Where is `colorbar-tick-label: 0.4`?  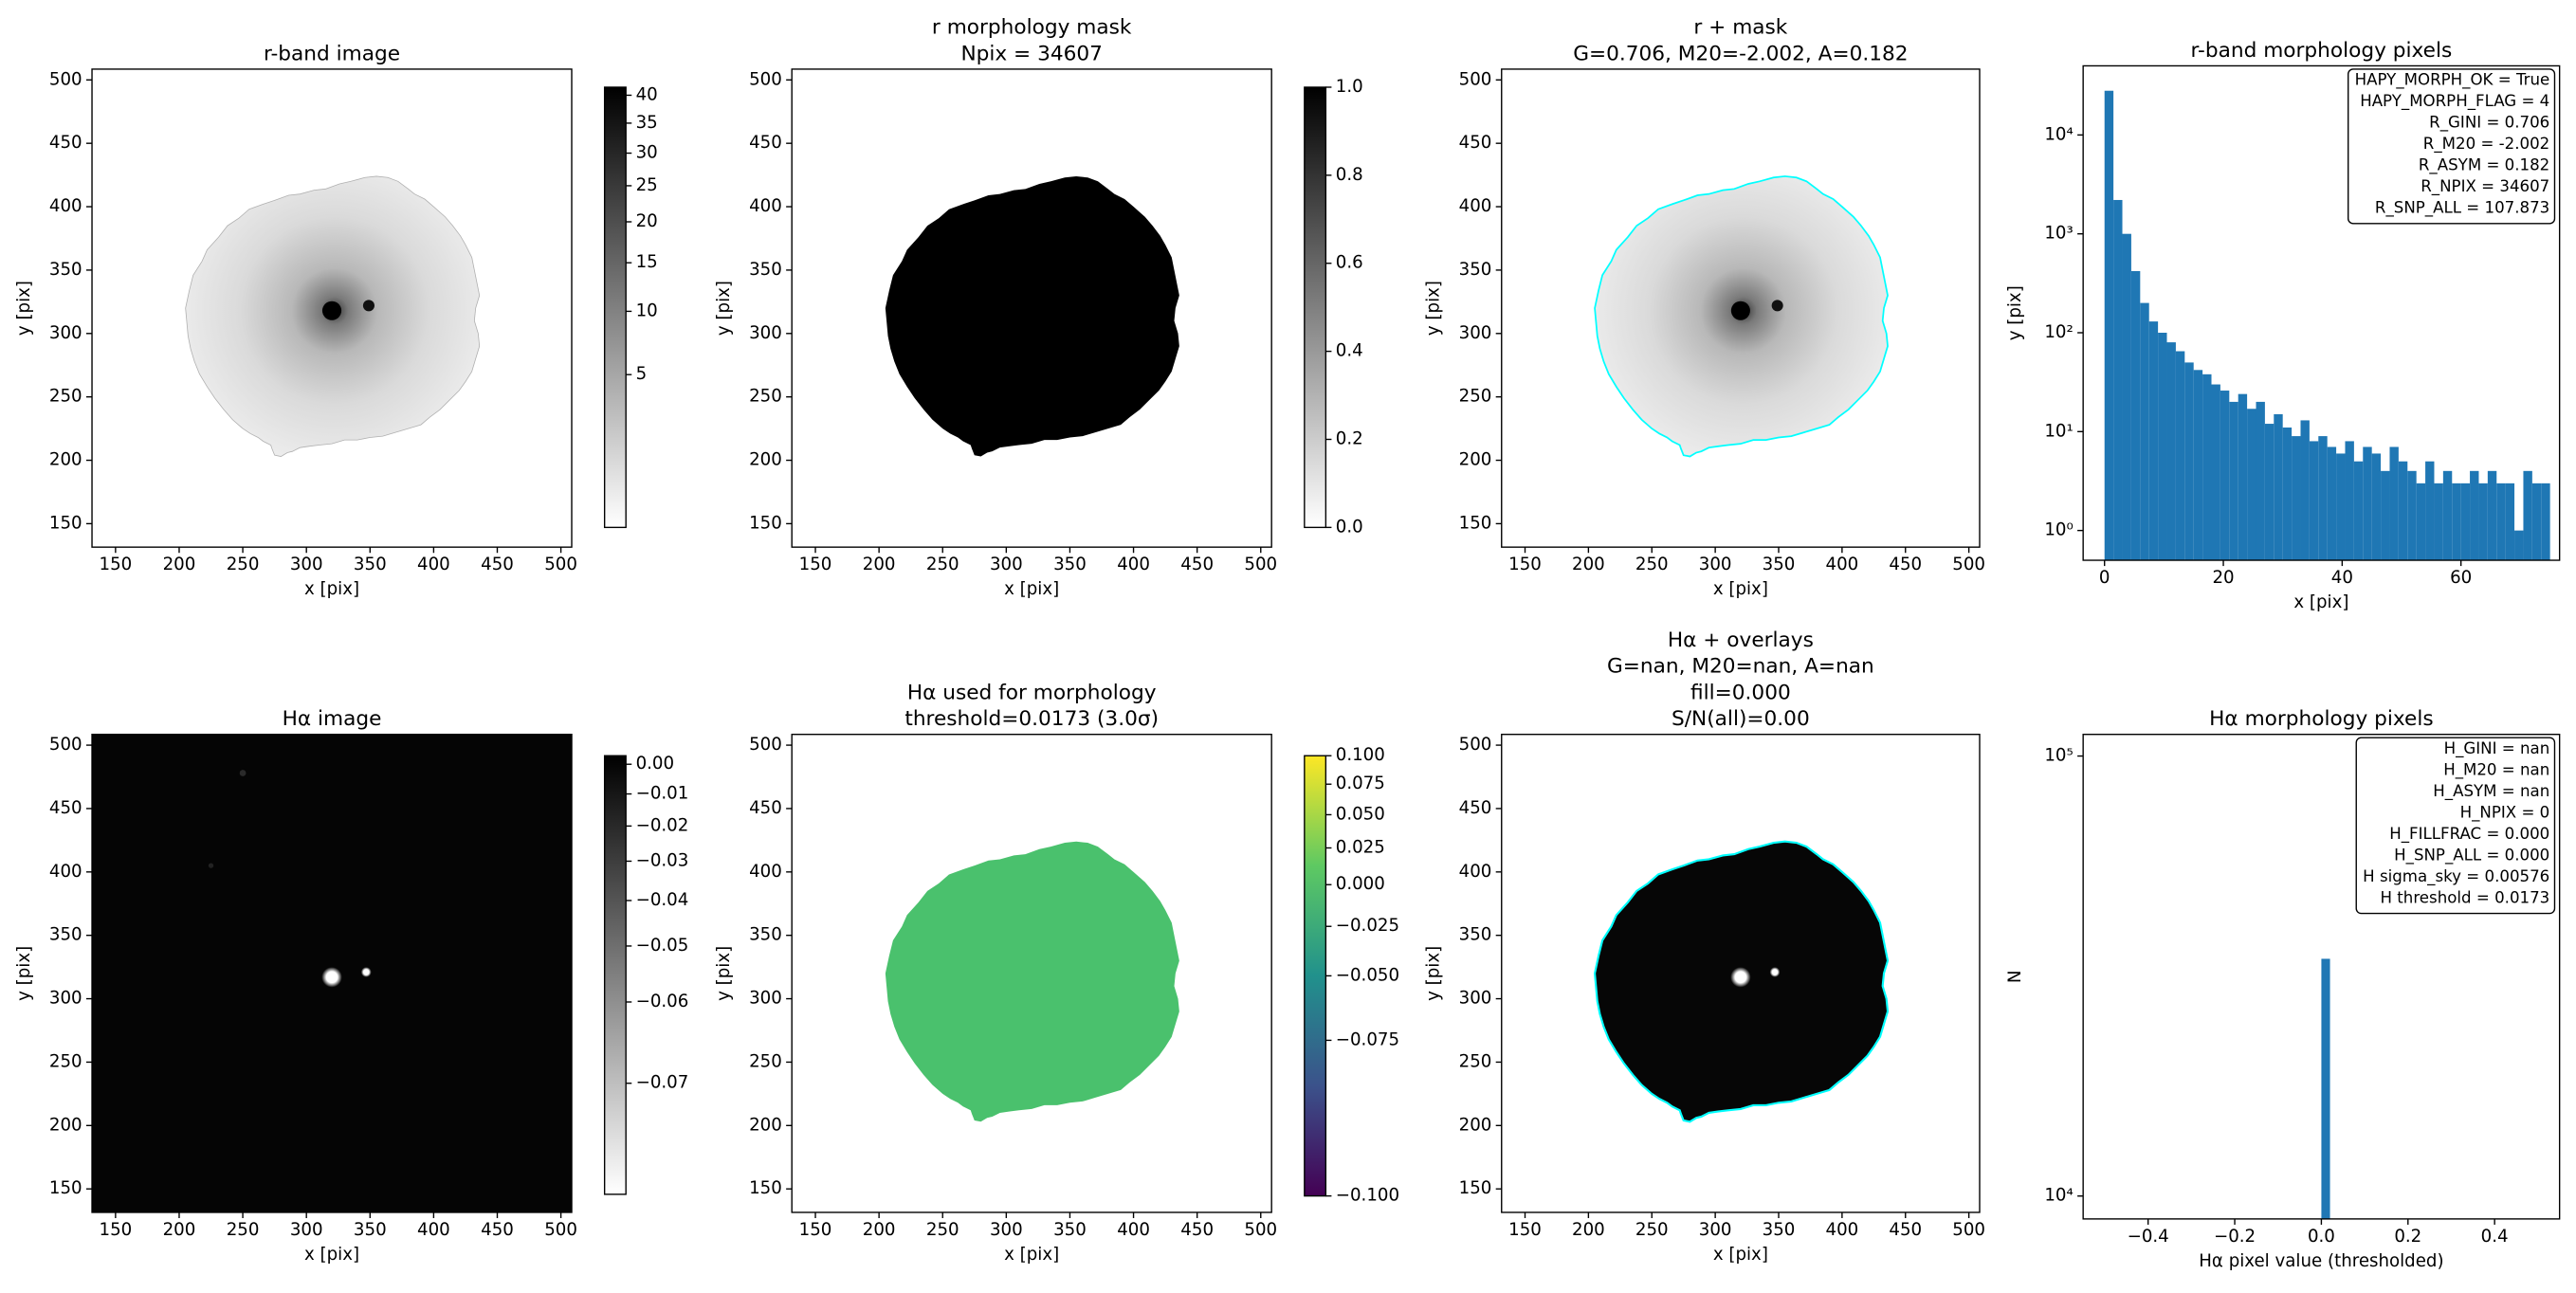 colorbar-tick-label: 0.4 is located at coordinates (1349, 351).